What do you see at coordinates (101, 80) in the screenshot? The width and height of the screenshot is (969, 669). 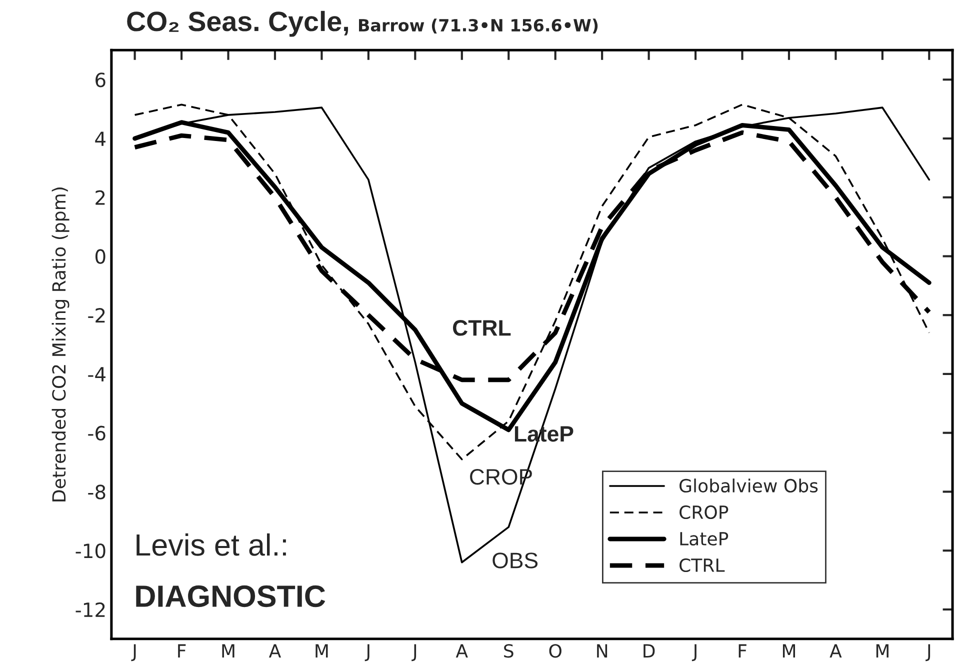 I see `y-tick-label: 6` at bounding box center [101, 80].